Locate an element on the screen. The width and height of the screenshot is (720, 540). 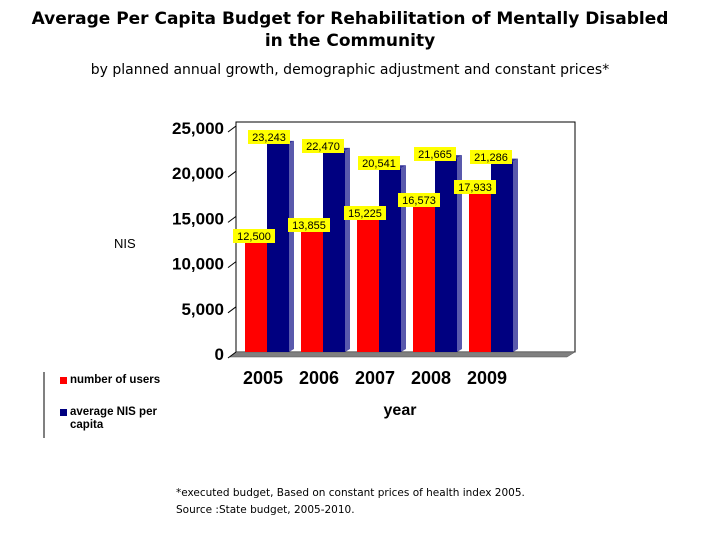
data-label: 23,243 is located at coordinates (269, 138).